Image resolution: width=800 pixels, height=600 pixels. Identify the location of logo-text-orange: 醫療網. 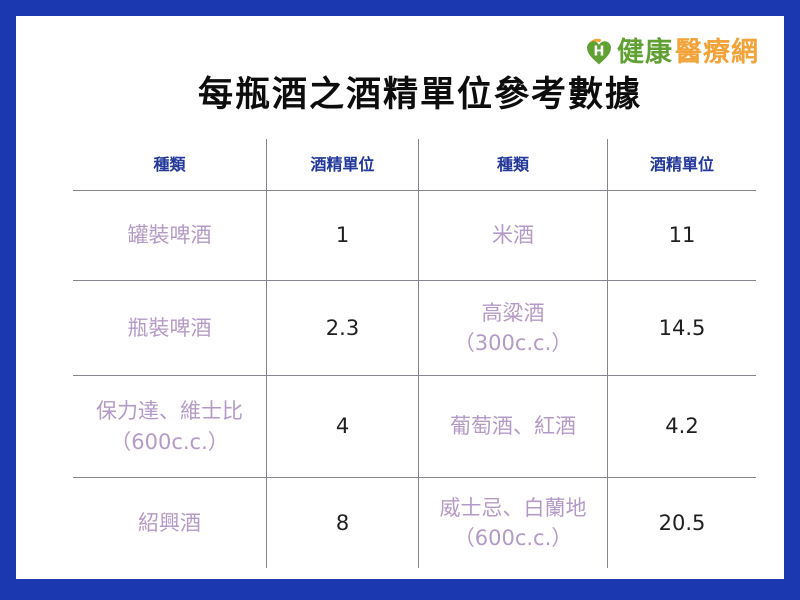
(717, 52).